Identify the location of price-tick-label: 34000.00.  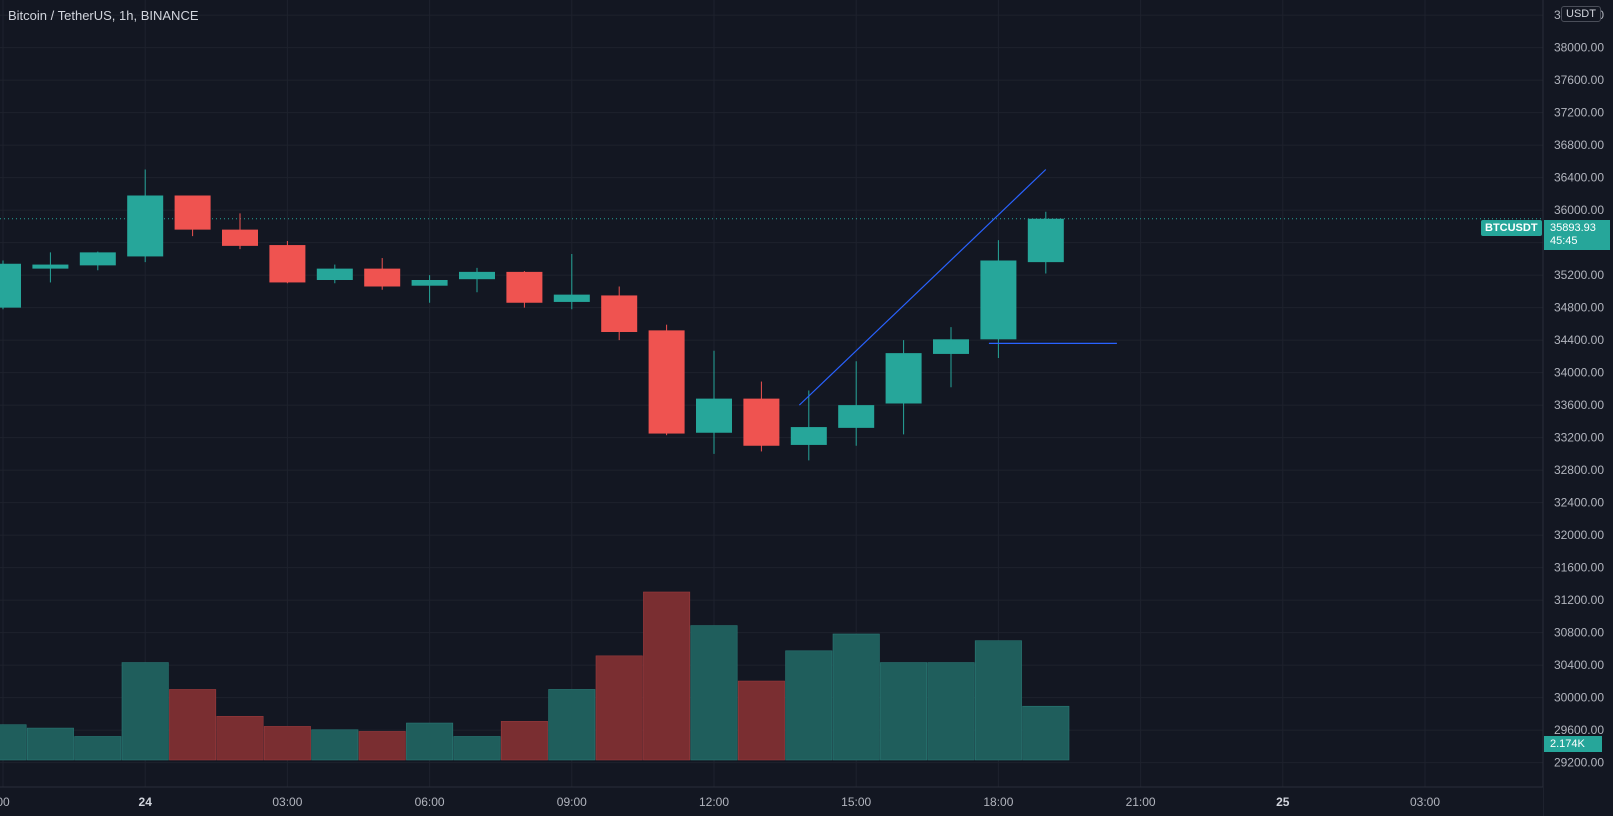
(1579, 373).